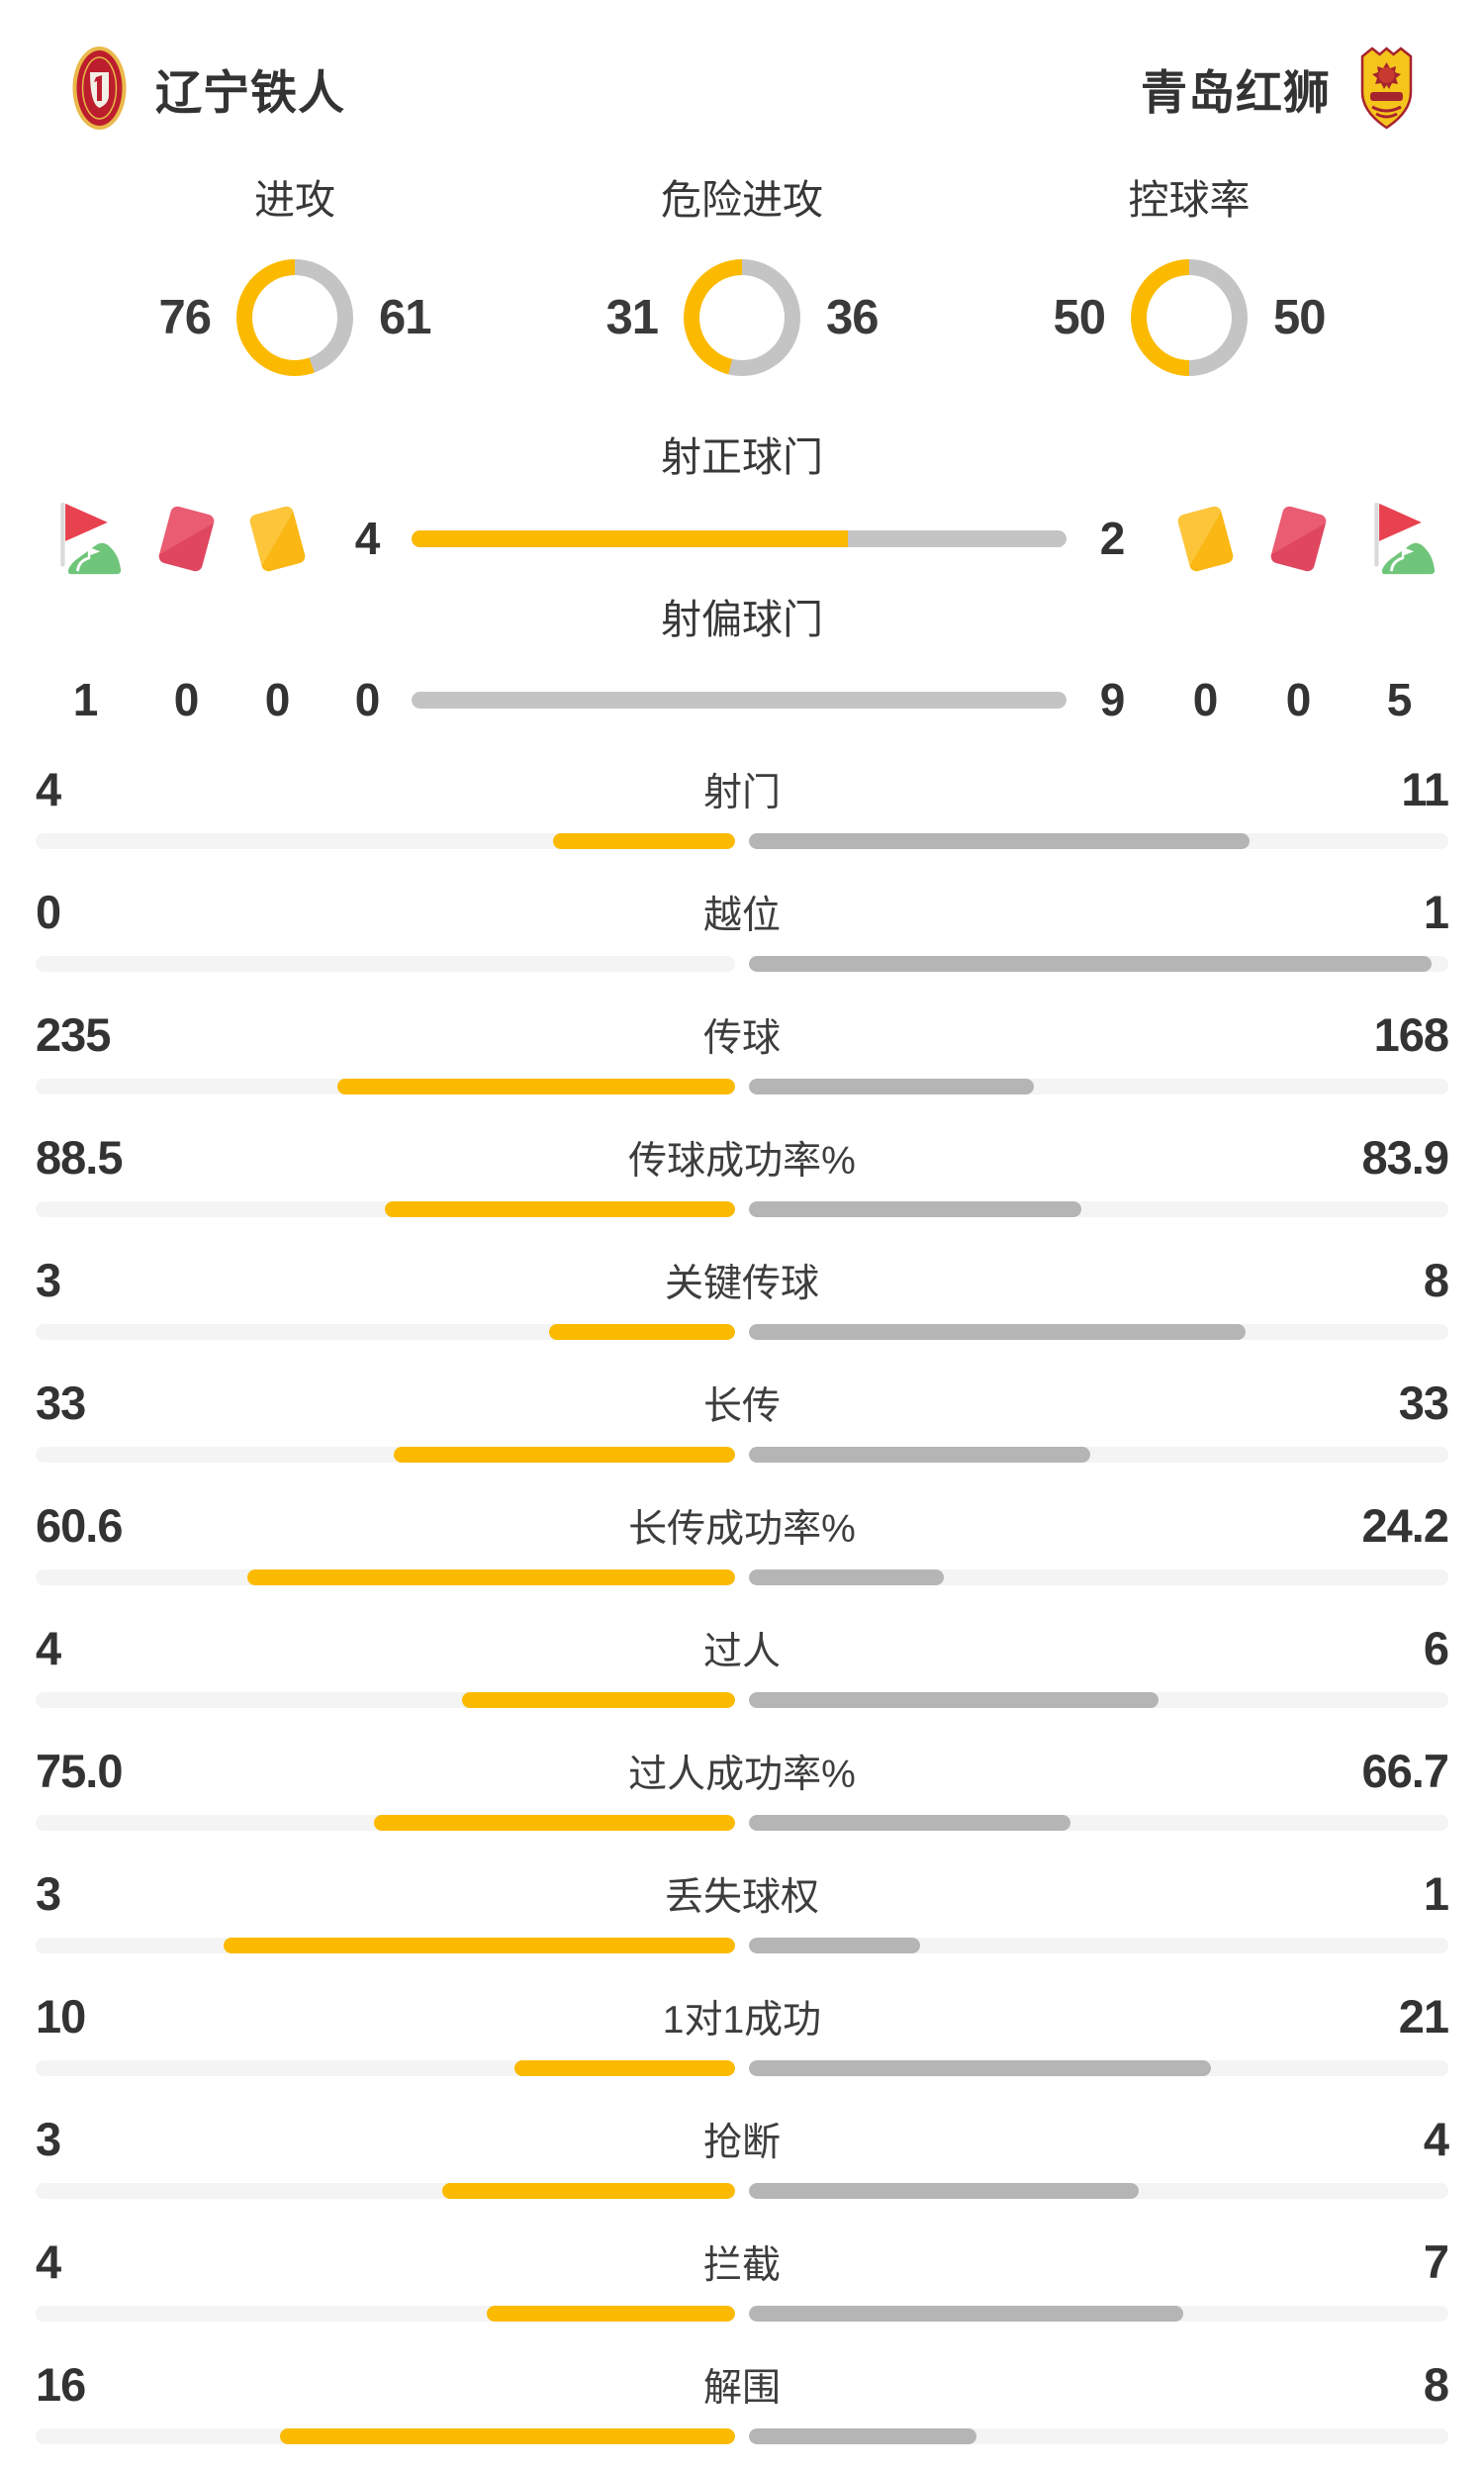 The image size is (1484, 2470). What do you see at coordinates (367, 539) in the screenshot?
I see `shots-on-target-home: 4` at bounding box center [367, 539].